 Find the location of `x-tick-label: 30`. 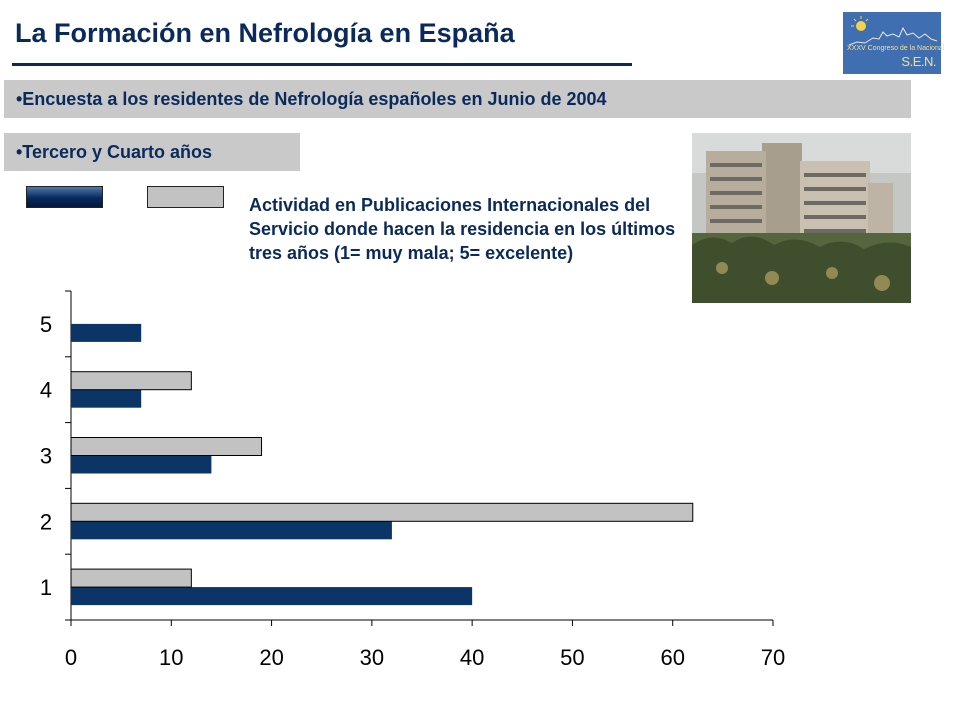

x-tick-label: 30 is located at coordinates (372, 657).